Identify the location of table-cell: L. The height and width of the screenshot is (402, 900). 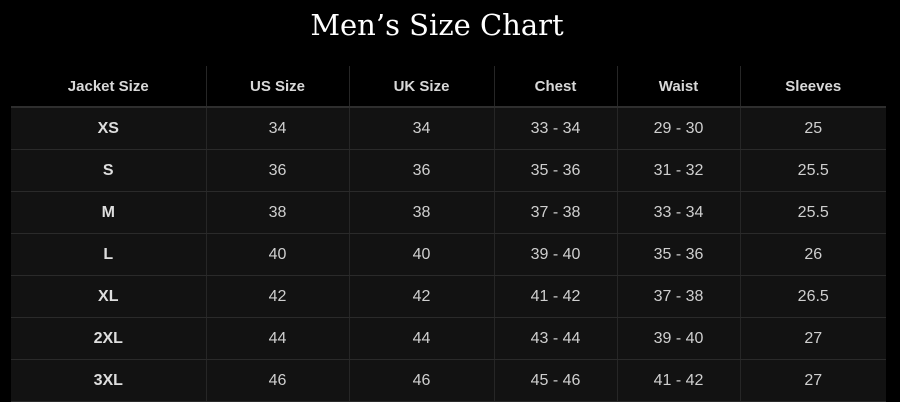
(109, 254).